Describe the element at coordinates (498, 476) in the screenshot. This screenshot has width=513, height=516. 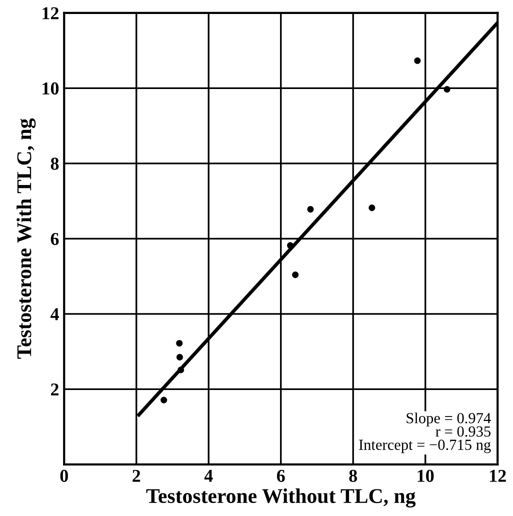
I see `x-tick-label: 12` at that location.